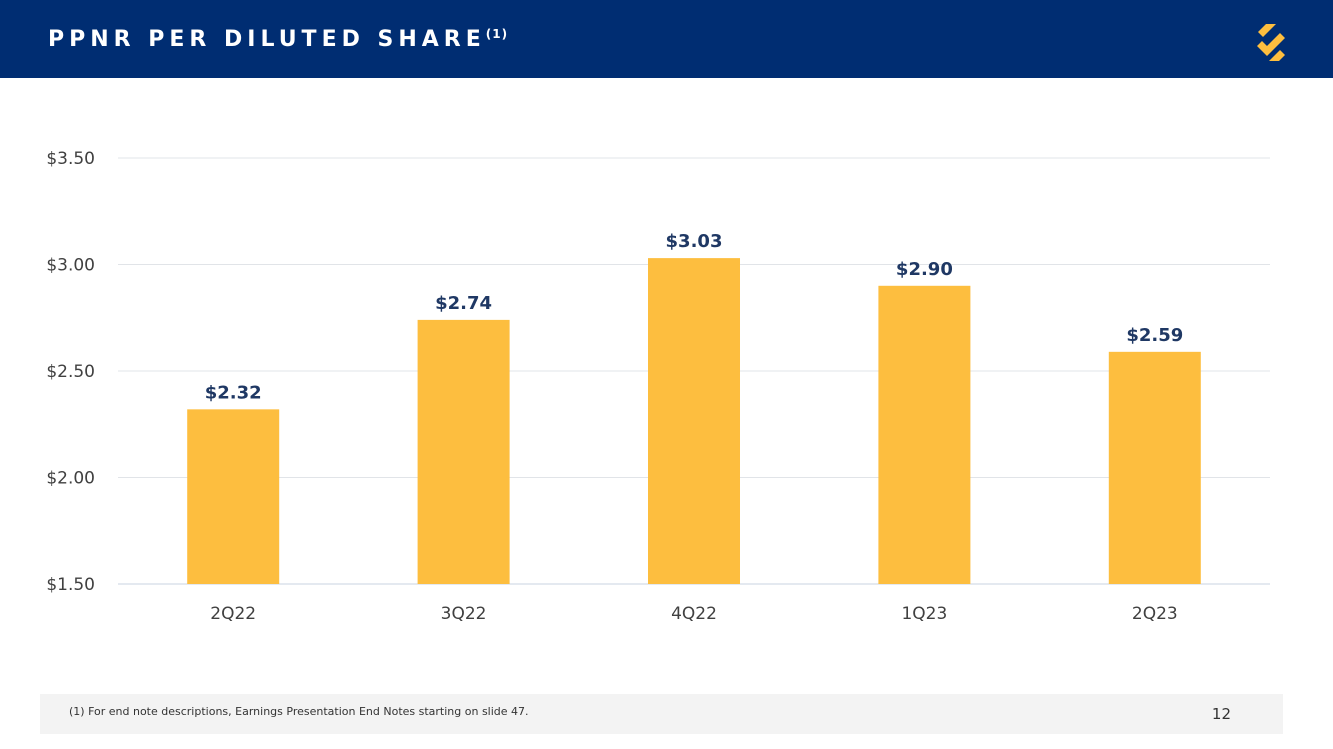 The width and height of the screenshot is (1333, 749). What do you see at coordinates (70, 585) in the screenshot?
I see `y-tick-label: $1.50` at bounding box center [70, 585].